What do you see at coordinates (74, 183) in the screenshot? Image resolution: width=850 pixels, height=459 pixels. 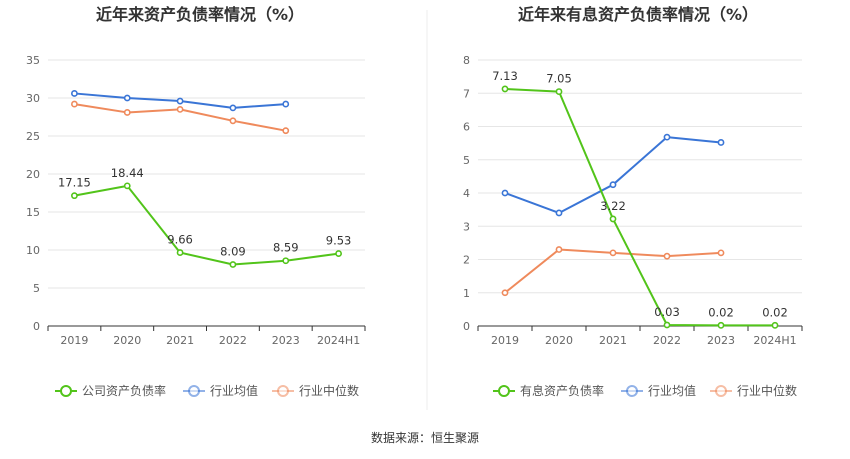 I see `data-label: 17.15` at bounding box center [74, 183].